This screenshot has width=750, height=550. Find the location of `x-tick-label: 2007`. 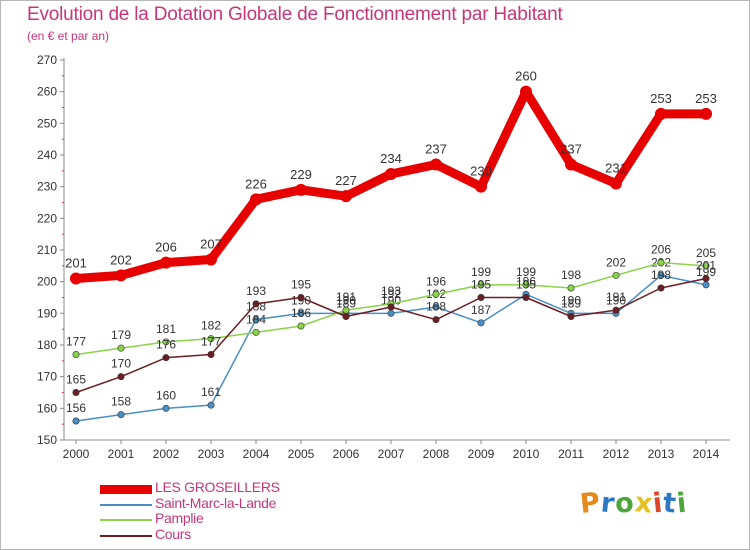

x-tick-label: 2007 is located at coordinates (391, 454).